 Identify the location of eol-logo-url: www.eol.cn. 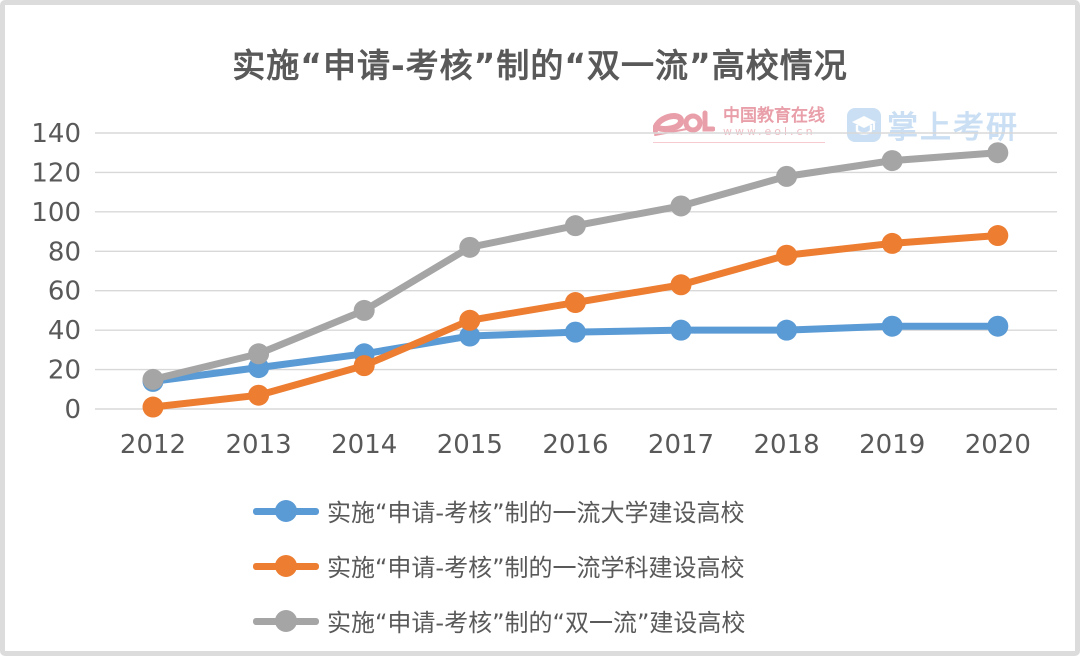
(769, 131).